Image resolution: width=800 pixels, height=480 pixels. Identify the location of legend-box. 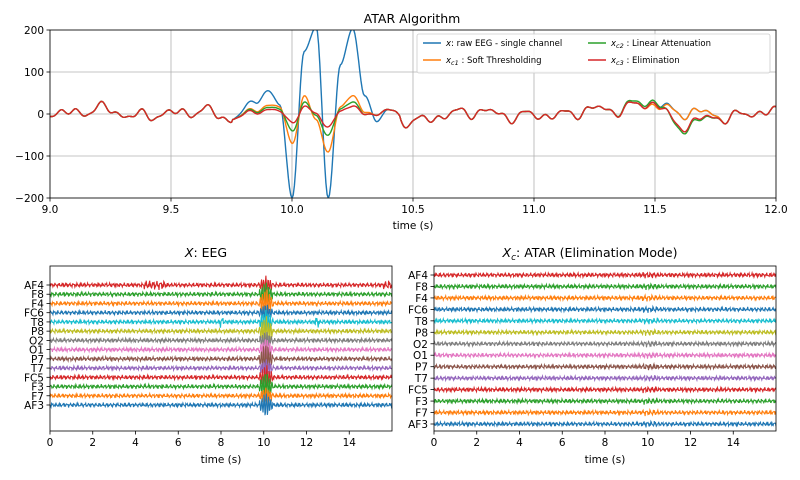
(593, 53).